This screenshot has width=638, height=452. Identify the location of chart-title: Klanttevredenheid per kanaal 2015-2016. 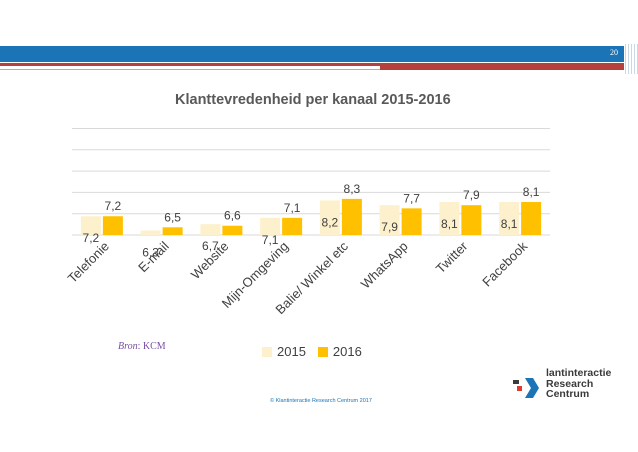
(313, 100).